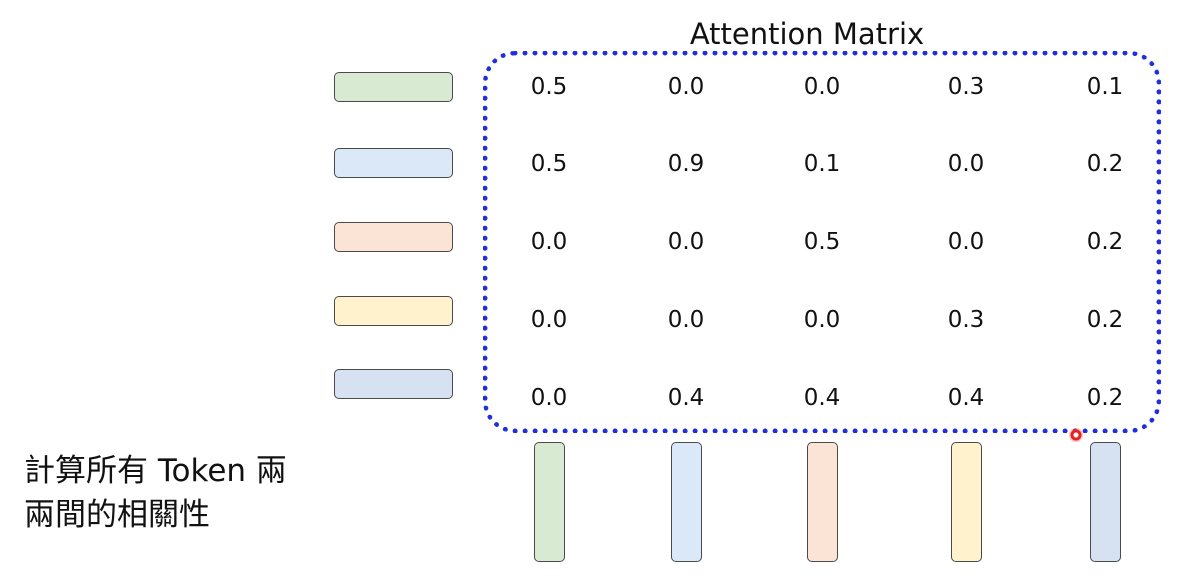  What do you see at coordinates (1076, 435) in the screenshot?
I see `pointer-dot` at bounding box center [1076, 435].